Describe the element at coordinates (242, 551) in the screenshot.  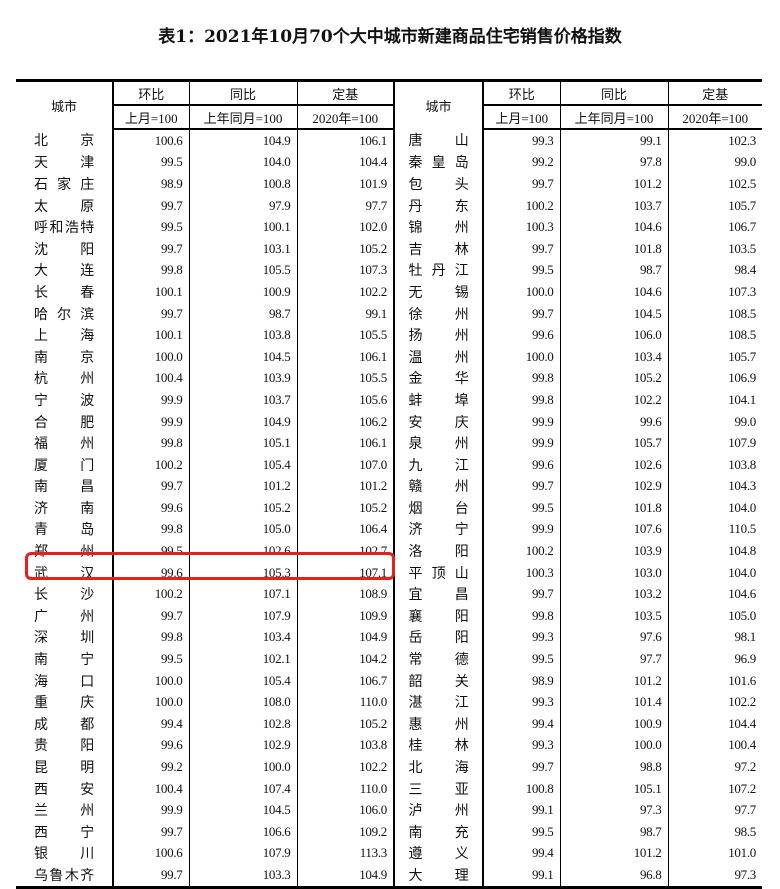
I see `cell-yoy: 102.6` at that location.